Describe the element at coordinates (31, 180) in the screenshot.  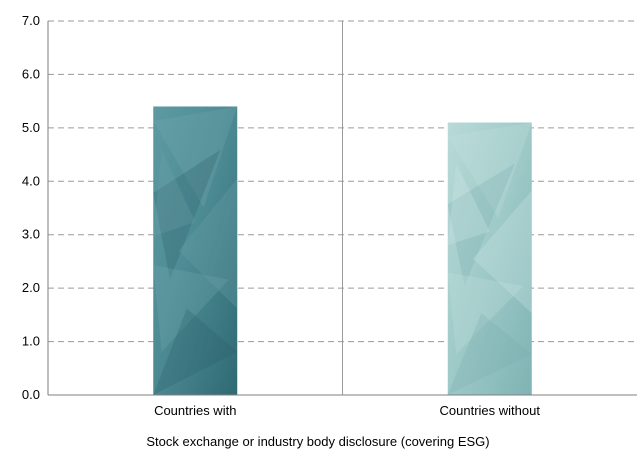
I see `y-tick-label: 4.0` at that location.